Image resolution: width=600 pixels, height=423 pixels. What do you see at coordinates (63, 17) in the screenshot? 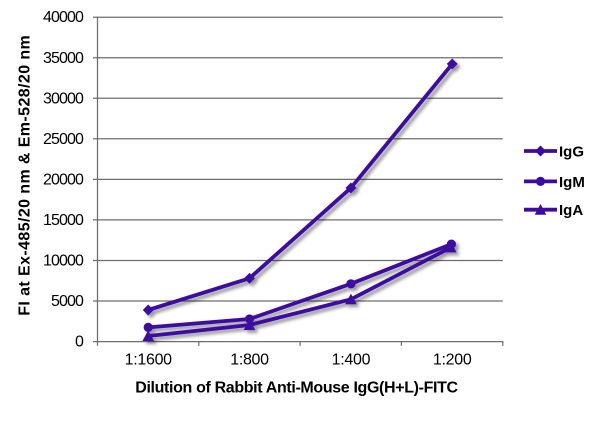
I see `svg-text: 40000` at bounding box center [63, 17].